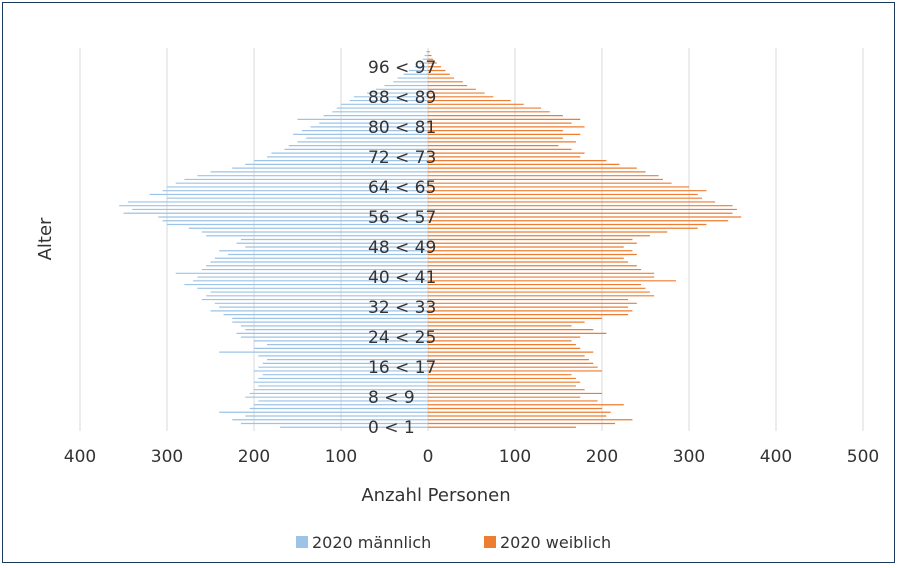  What do you see at coordinates (402, 278) in the screenshot?
I see `age-label: 40 < 41` at bounding box center [402, 278].